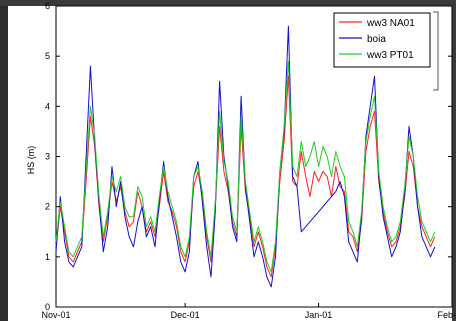 The image size is (456, 321). Describe the element at coordinates (446, 315) in the screenshot. I see `x-tick-label: Feb-` at that location.